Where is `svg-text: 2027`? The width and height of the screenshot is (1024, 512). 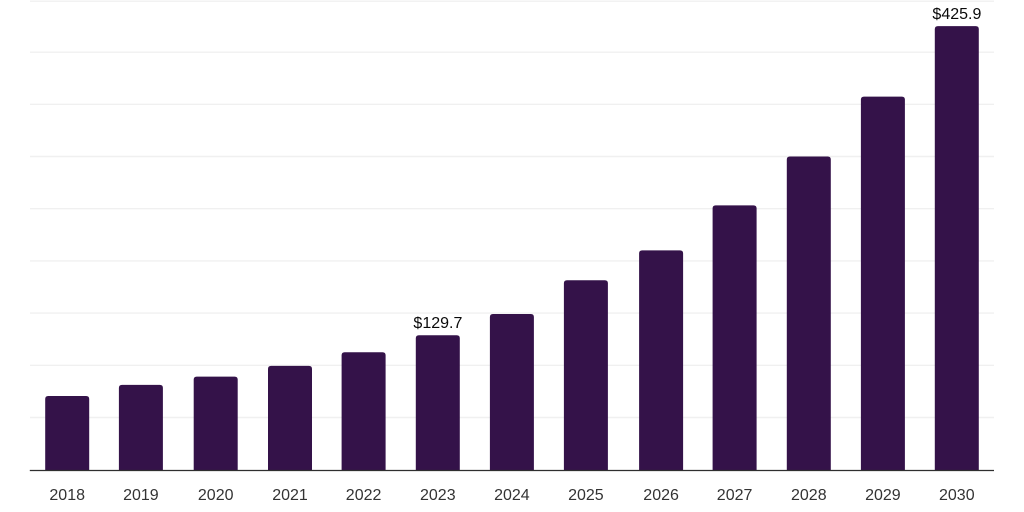
svg-text: 2027 is located at coordinates (735, 495).